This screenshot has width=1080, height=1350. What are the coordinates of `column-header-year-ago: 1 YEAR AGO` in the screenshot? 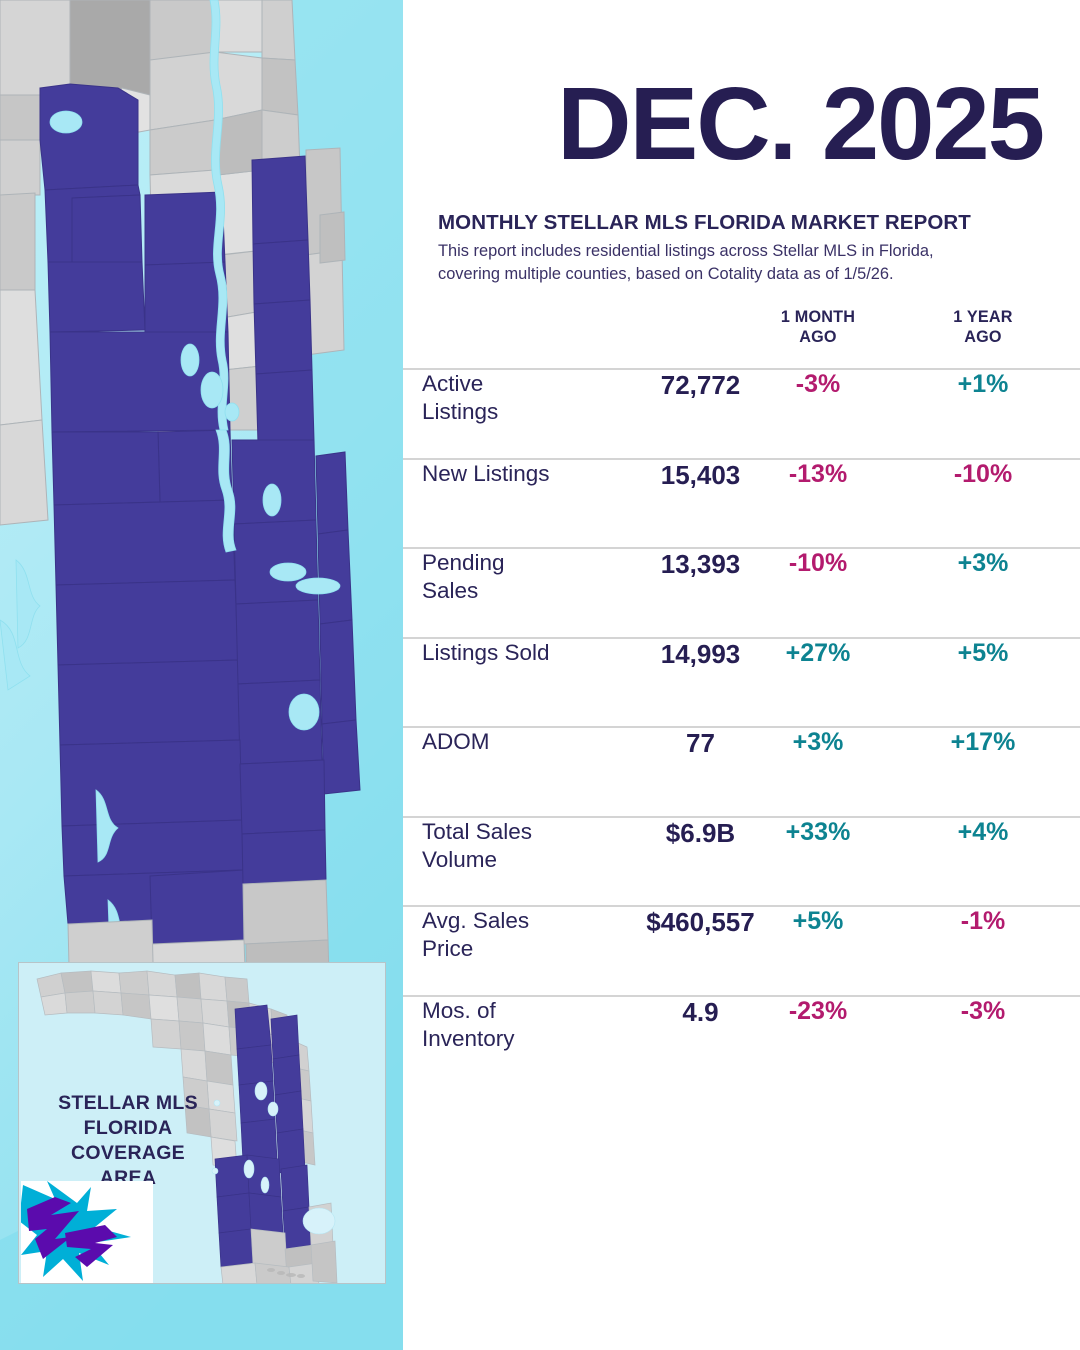 It's located at (983, 327).